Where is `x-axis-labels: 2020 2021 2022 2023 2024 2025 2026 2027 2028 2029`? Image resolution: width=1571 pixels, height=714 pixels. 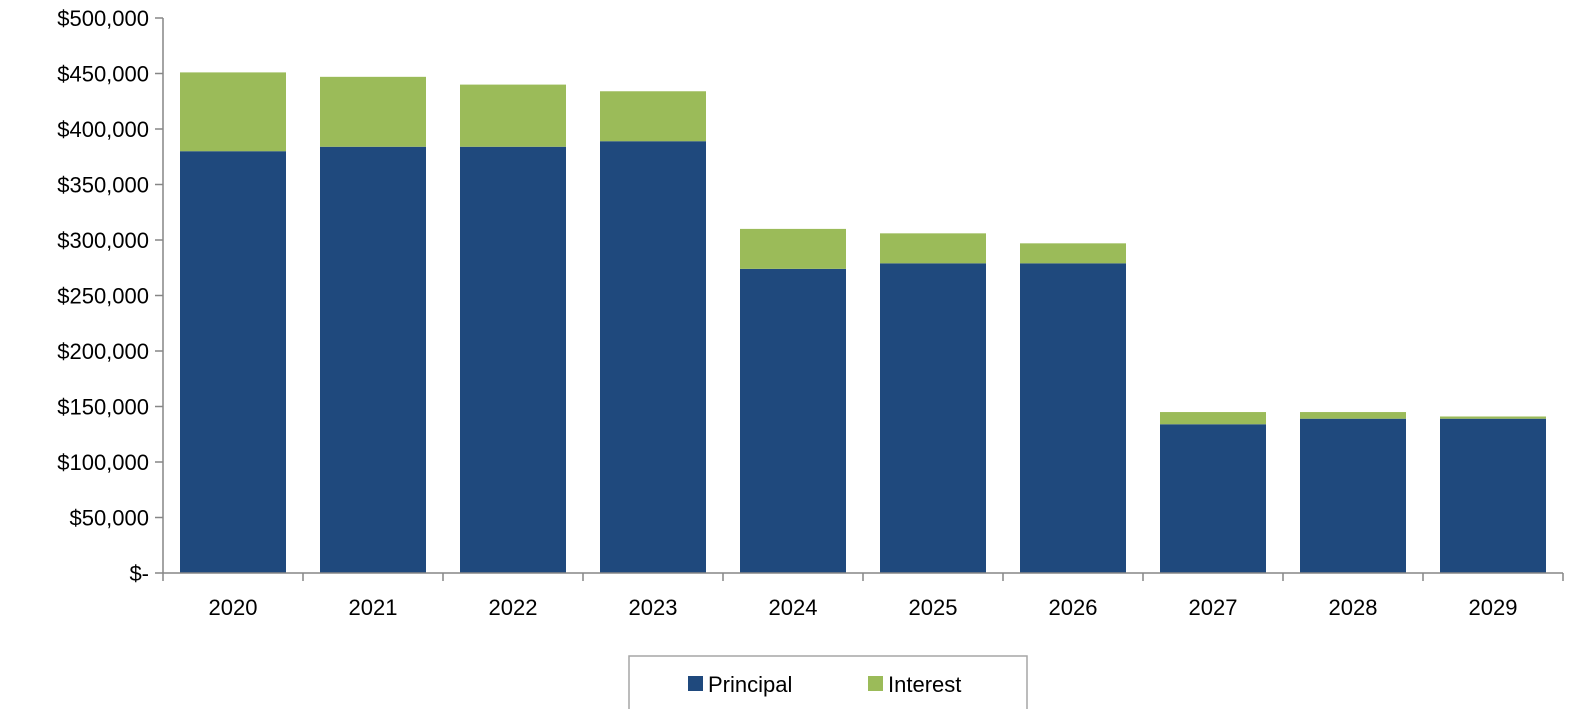
x-axis-labels: 2020 2021 2022 2023 2024 2025 2026 2027 2028 2029 is located at coordinates (863, 607).